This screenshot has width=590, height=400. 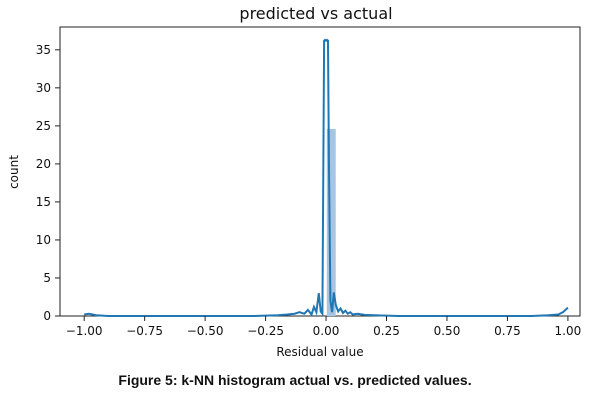 I want to click on x-tick-label: 0.00, so click(x=326, y=331).